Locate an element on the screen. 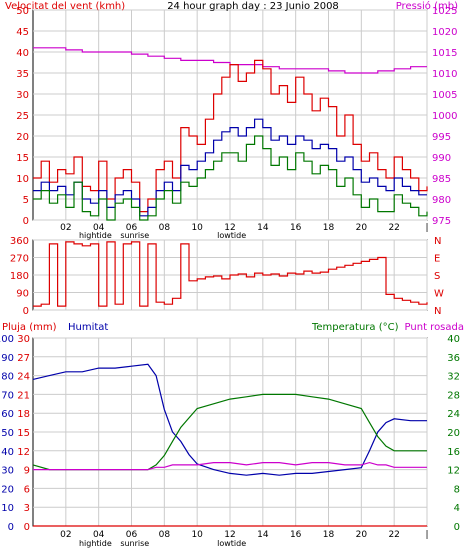 The image size is (465, 556). temperature-tick: 40 is located at coordinates (453, 339).